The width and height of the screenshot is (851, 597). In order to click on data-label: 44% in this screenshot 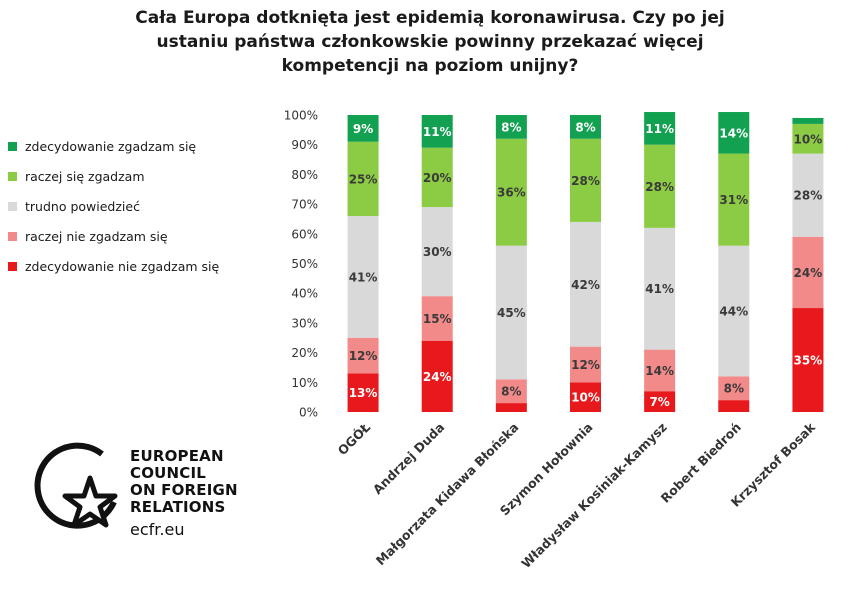, I will do `click(733, 312)`.